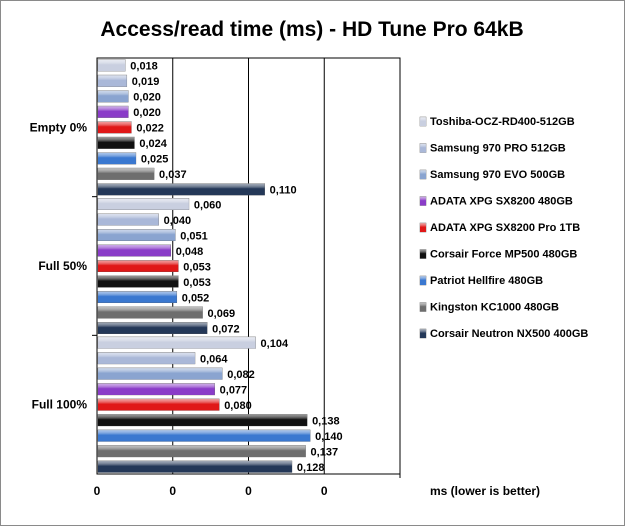 This screenshot has height=526, width=625. What do you see at coordinates (311, 29) in the screenshot?
I see `chart-title: Access/read time (ms) - HD Tune Pro 64kB` at bounding box center [311, 29].